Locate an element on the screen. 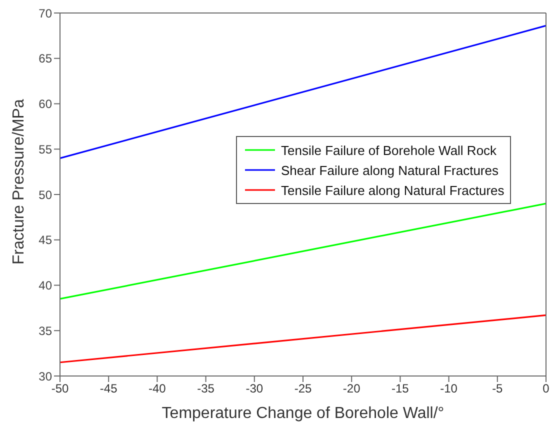 The height and width of the screenshot is (431, 551). x-tick-label: -20 is located at coordinates (351, 389).